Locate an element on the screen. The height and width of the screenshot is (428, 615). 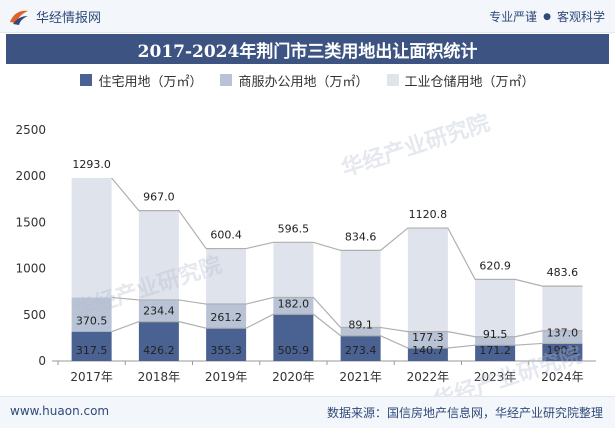
y-tick-label: 1000 is located at coordinates (30, 269).